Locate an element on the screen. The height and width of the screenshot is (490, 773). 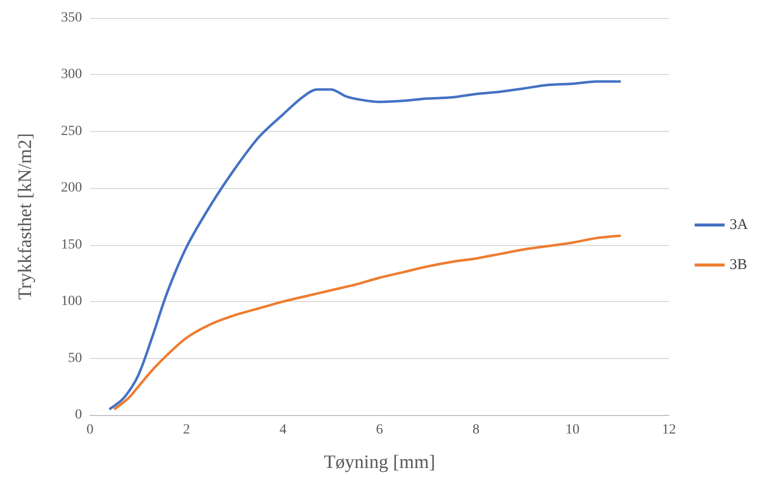
y-tick-label: 100 is located at coordinates (71, 302).